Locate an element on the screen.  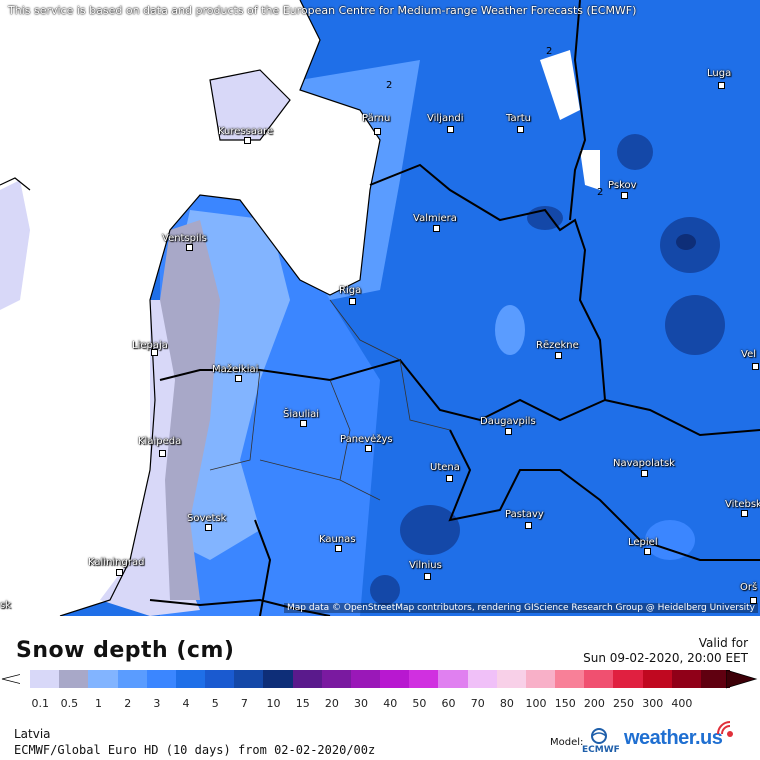
city-label-kaliningrad: Kaliningrad is located at coordinates (116, 562).